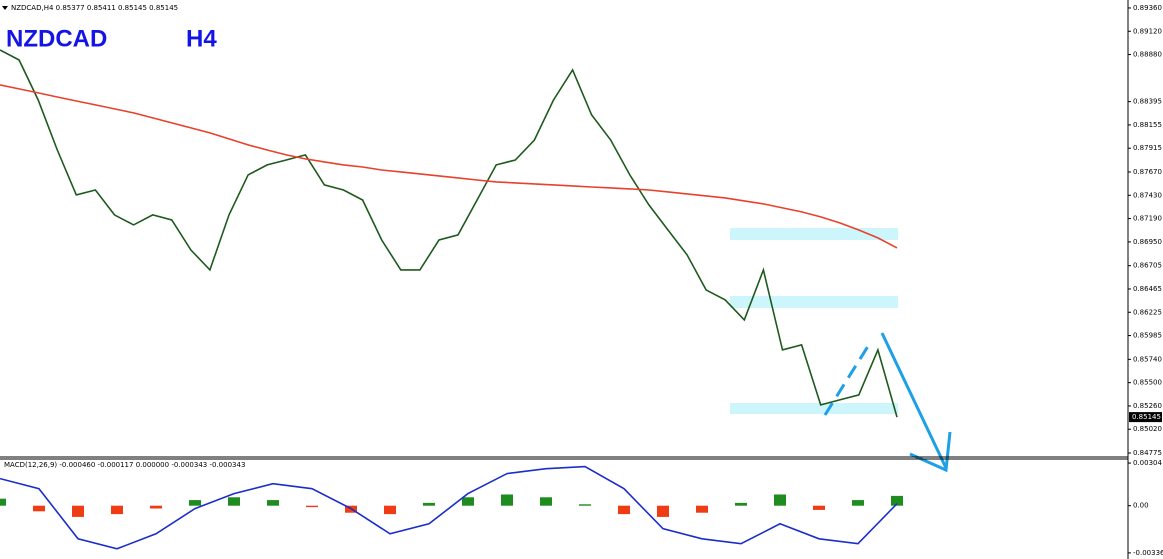  What do you see at coordinates (1147, 383) in the screenshot?
I see `y-tick-label: 0.85500` at bounding box center [1147, 383].